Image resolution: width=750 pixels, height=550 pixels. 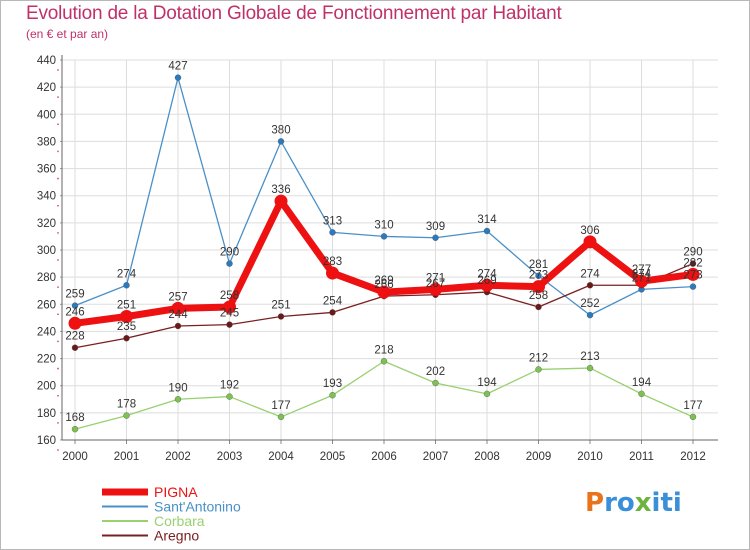 I want to click on y-tick-label: 220, so click(x=46, y=360).